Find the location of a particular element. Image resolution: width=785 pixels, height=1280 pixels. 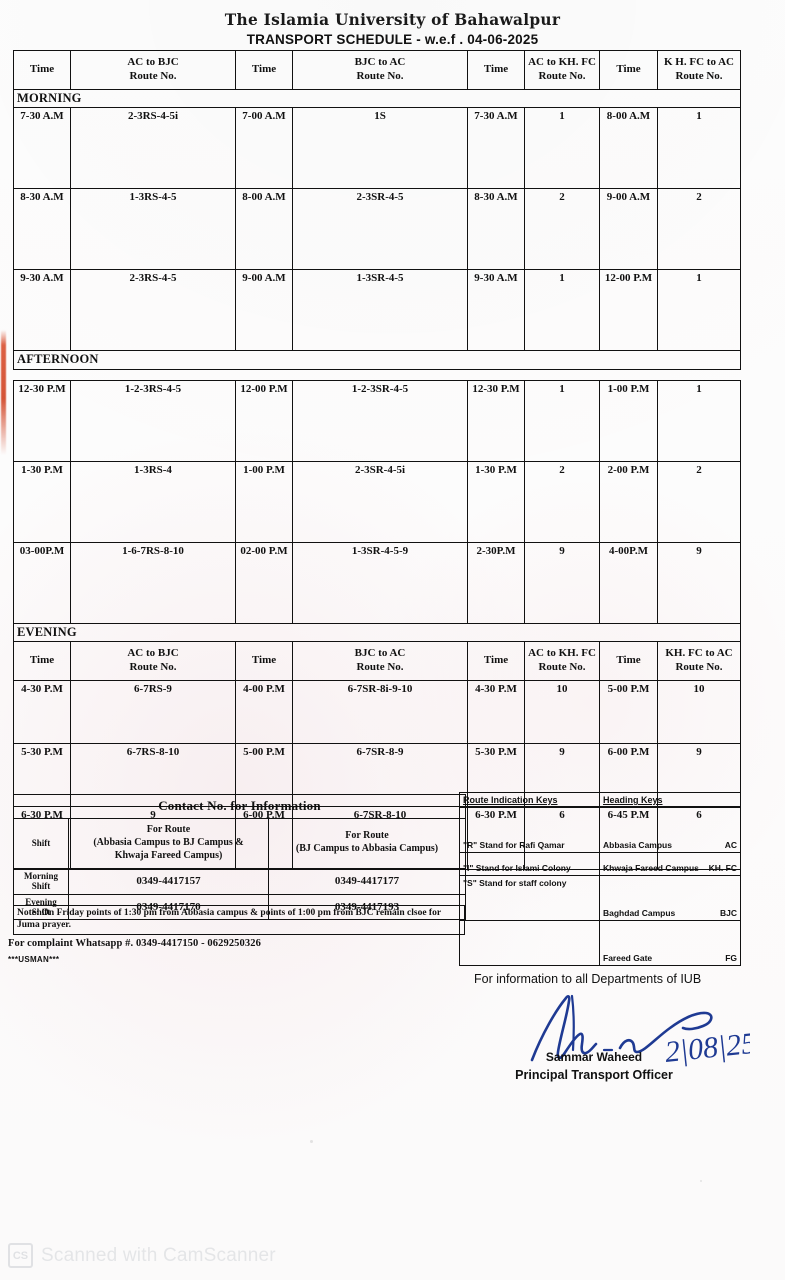

contact-morning-number-2: 0349-4417177 is located at coordinates (367, 881).